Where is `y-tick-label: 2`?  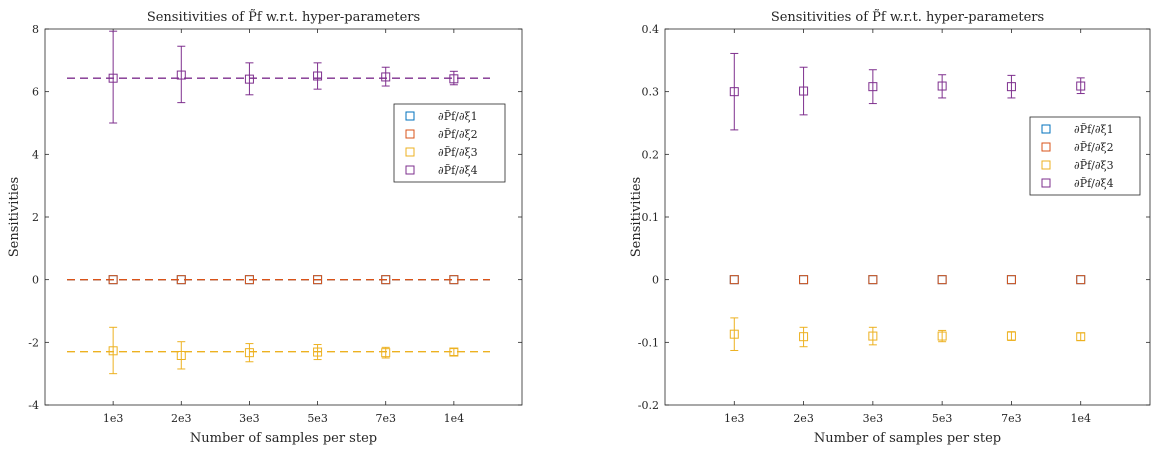 y-tick-label: 2 is located at coordinates (35, 217).